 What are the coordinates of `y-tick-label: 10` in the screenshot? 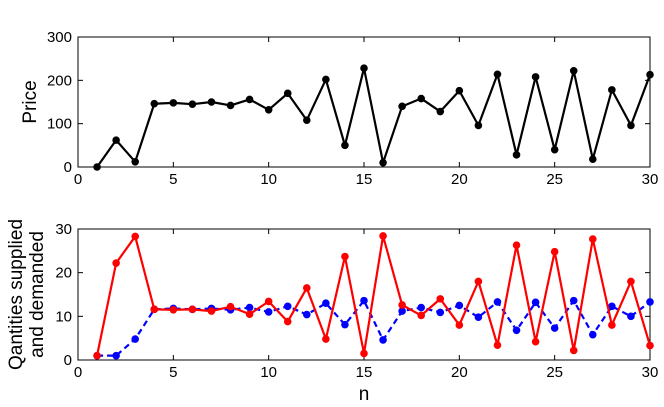 It's located at (63, 316).